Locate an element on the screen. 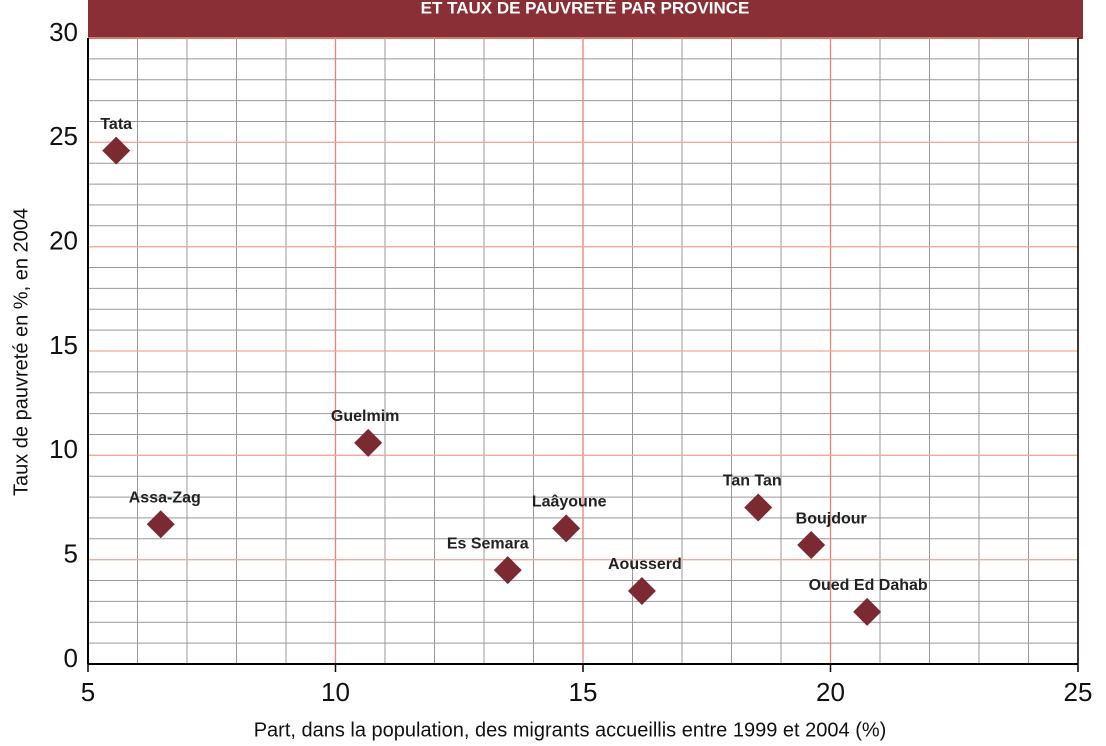  y-tick-label: 0 is located at coordinates (71, 658).